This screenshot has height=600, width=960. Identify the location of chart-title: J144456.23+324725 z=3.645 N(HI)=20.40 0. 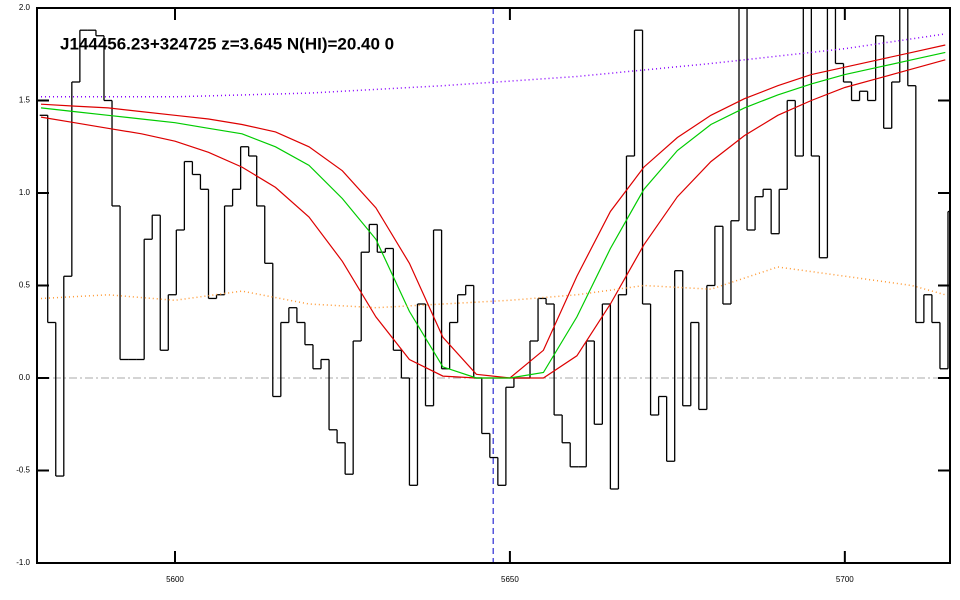
(227, 43).